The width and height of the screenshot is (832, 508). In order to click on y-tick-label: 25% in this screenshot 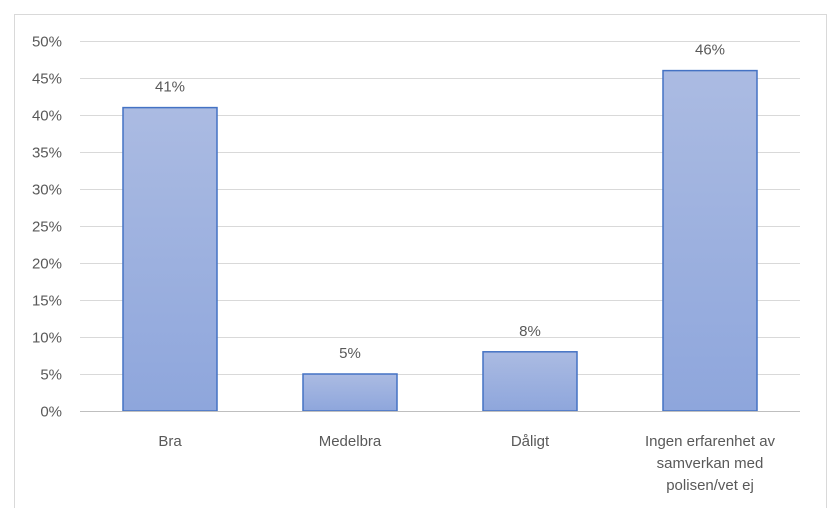, I will do `click(47, 227)`.